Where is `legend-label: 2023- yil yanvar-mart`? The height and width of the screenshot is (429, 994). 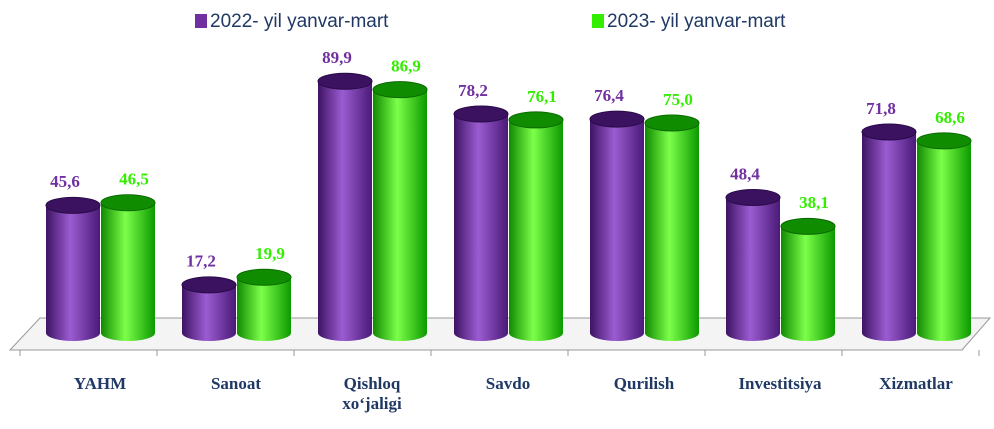 legend-label: 2023- yil yanvar-mart is located at coordinates (696, 21).